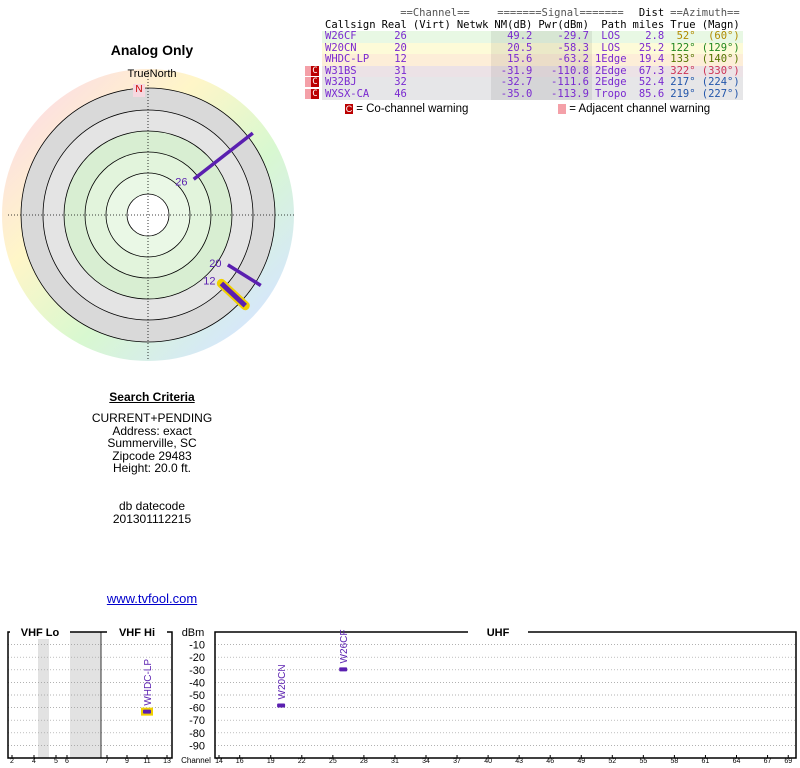 This screenshot has width=800, height=768. I want to click on cell: (330°), so click(720, 70).